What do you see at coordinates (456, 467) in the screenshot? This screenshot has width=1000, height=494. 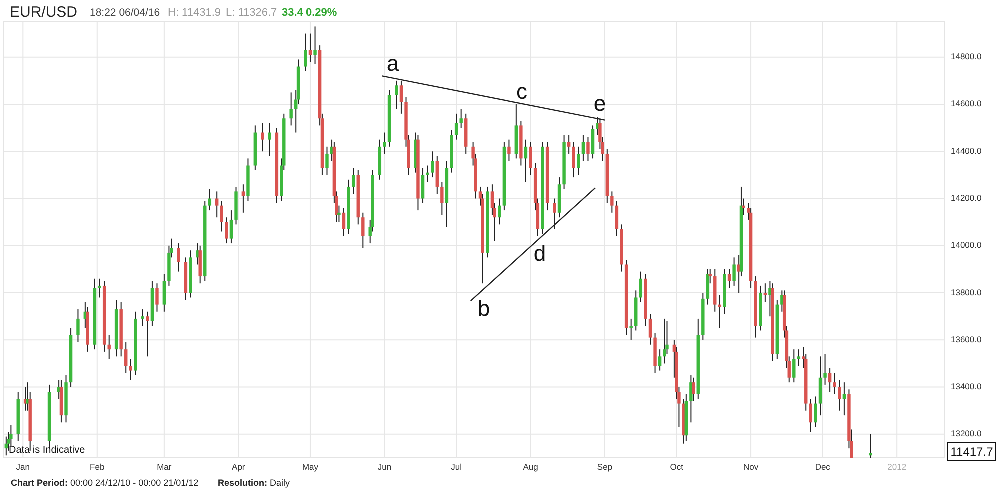 I see `x-tick-label: Jul` at bounding box center [456, 467].